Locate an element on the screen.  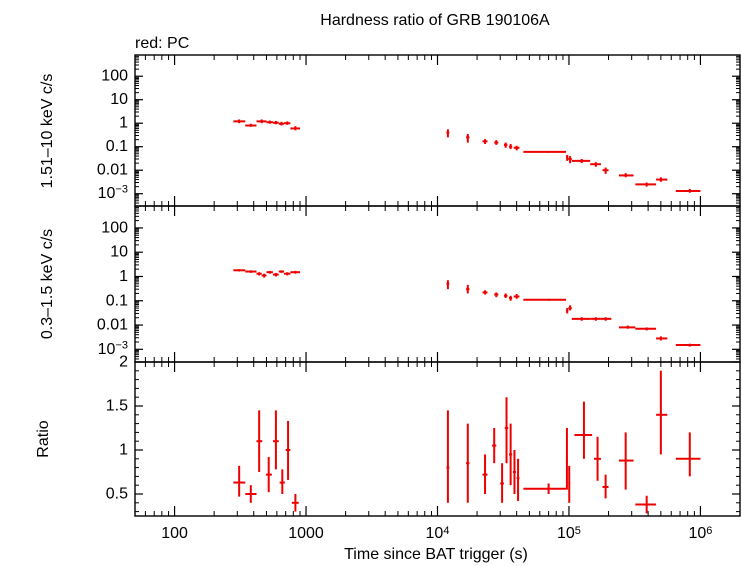
chart-title: Hardness ratio of GRB 190106A is located at coordinates (435, 20).